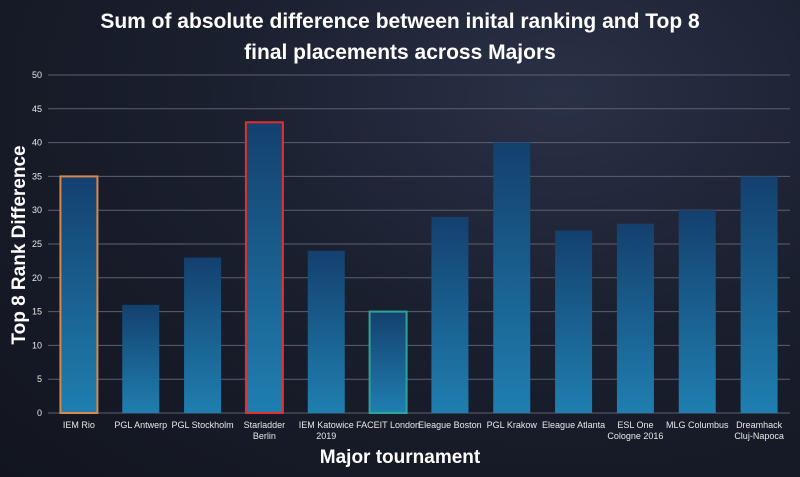 This screenshot has width=800, height=477. I want to click on x-tick-label-line: IEM Rio, so click(79, 425).